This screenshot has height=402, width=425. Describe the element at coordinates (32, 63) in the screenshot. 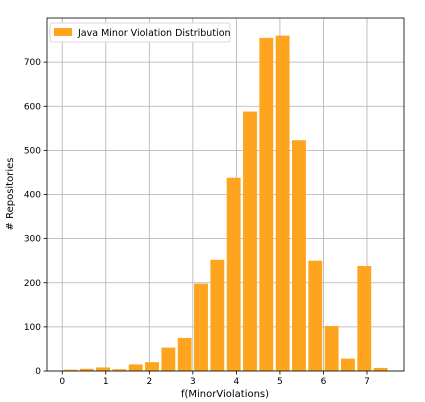

I see `y-tick-label: 700` at that location.